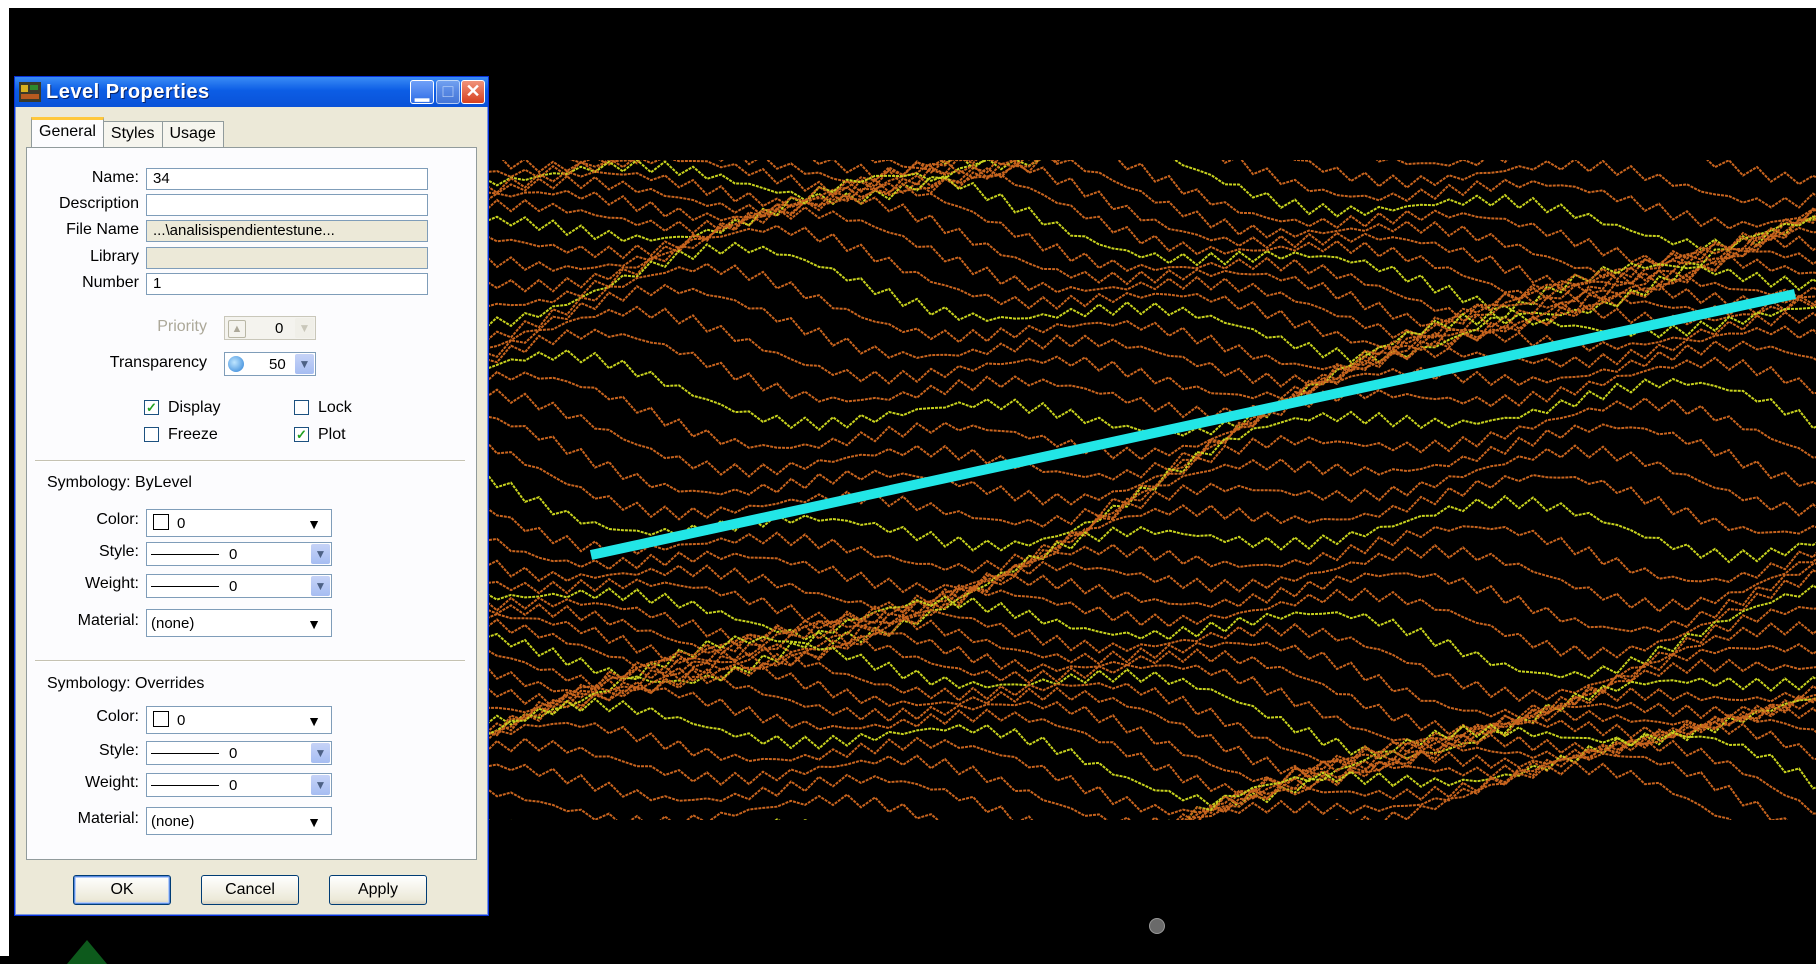 The image size is (1816, 964). Describe the element at coordinates (239, 586) in the screenshot. I see `bylevel-weight-combo: 0 ▼` at that location.